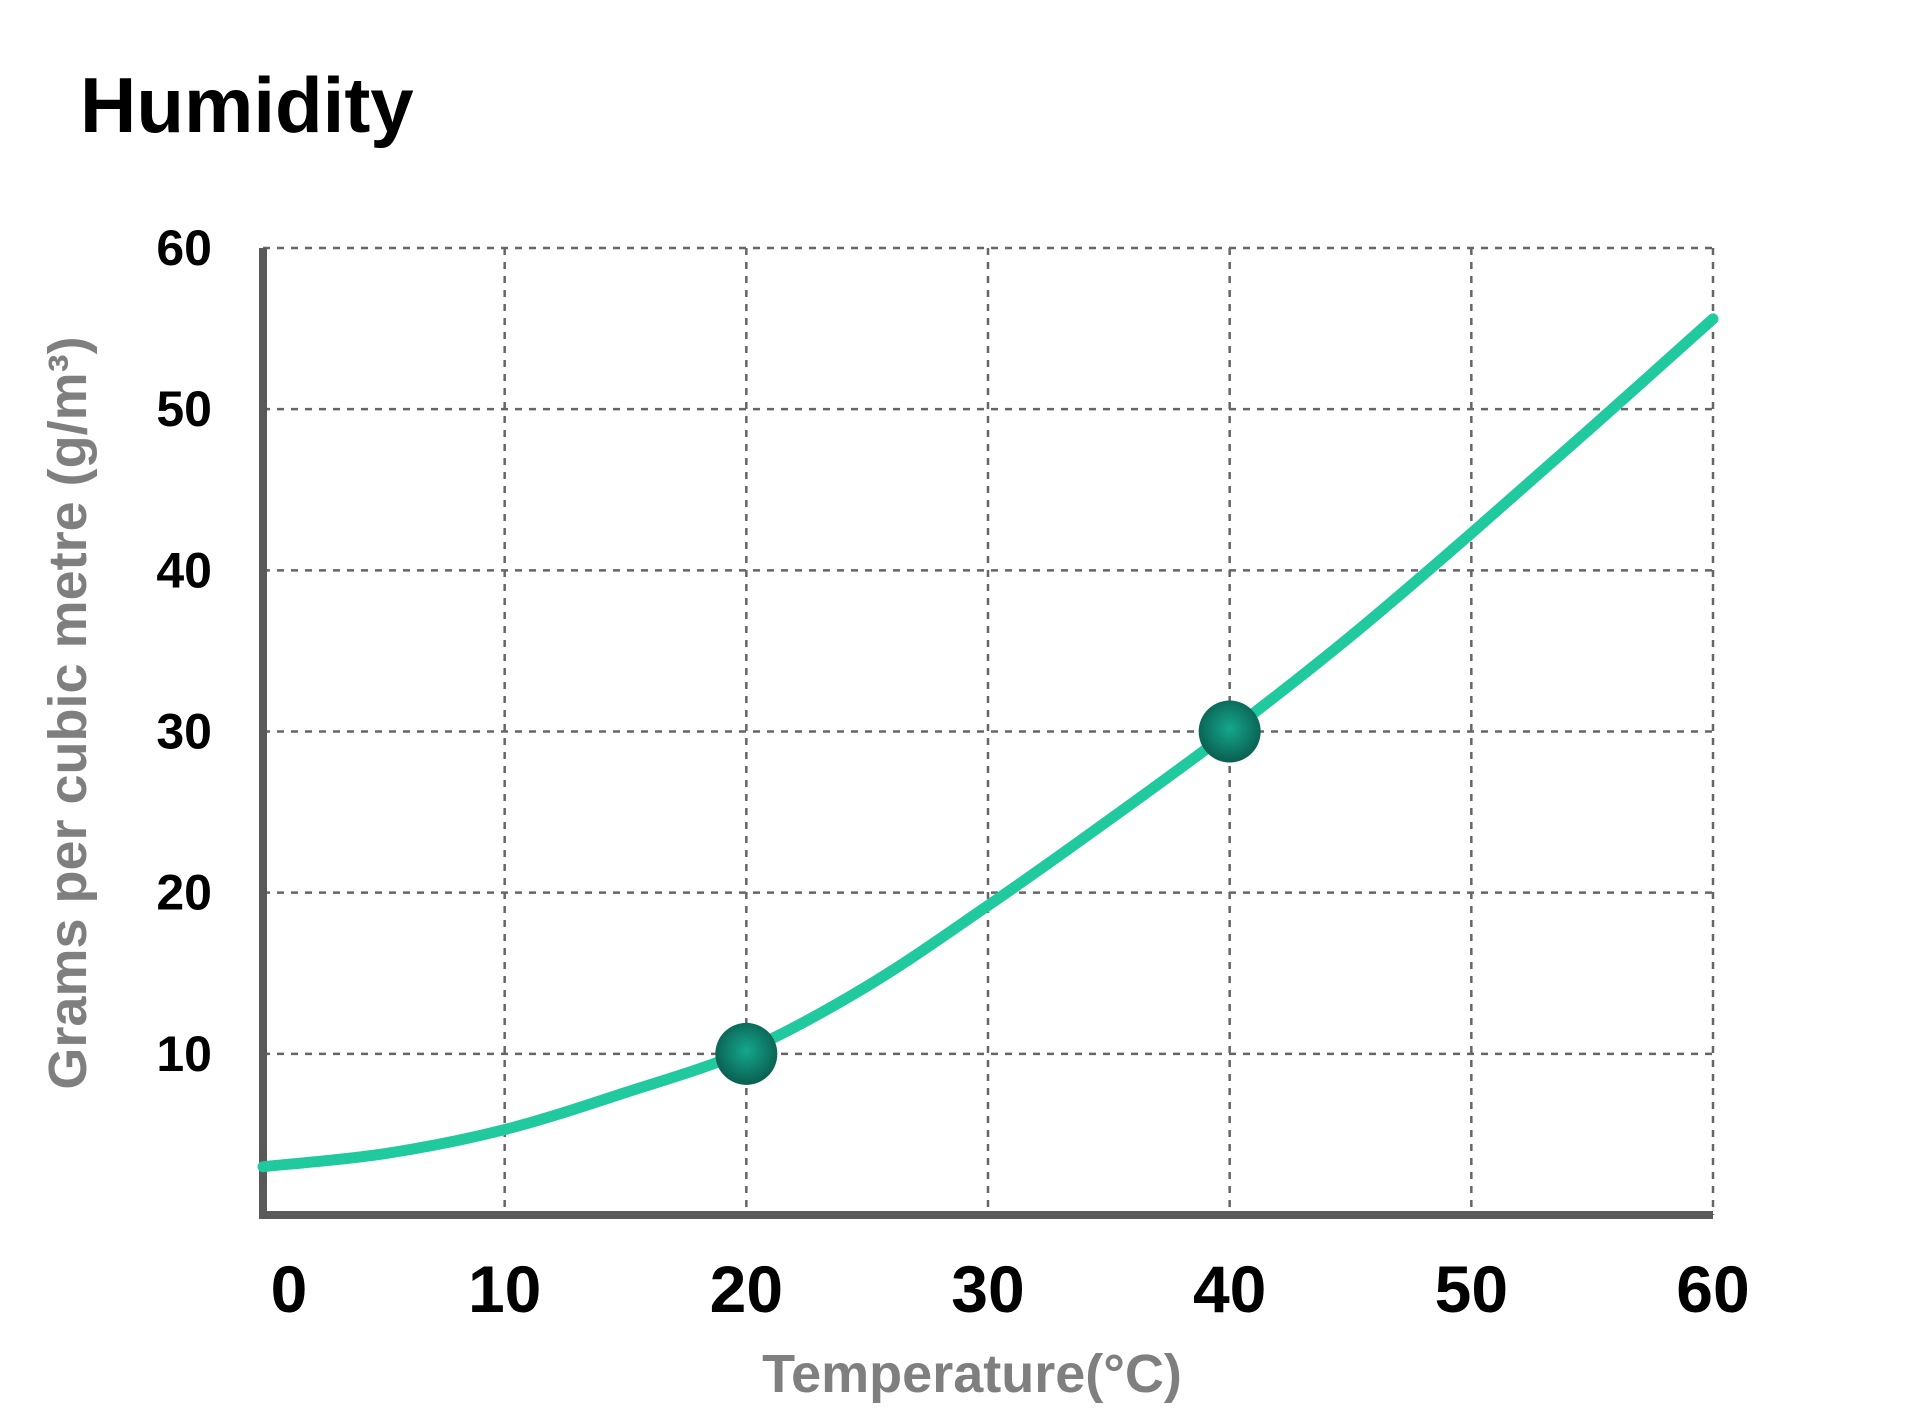 Image resolution: width=1916 pixels, height=1424 pixels. Describe the element at coordinates (184, 409) in the screenshot. I see `y-tick-label: 50` at that location.